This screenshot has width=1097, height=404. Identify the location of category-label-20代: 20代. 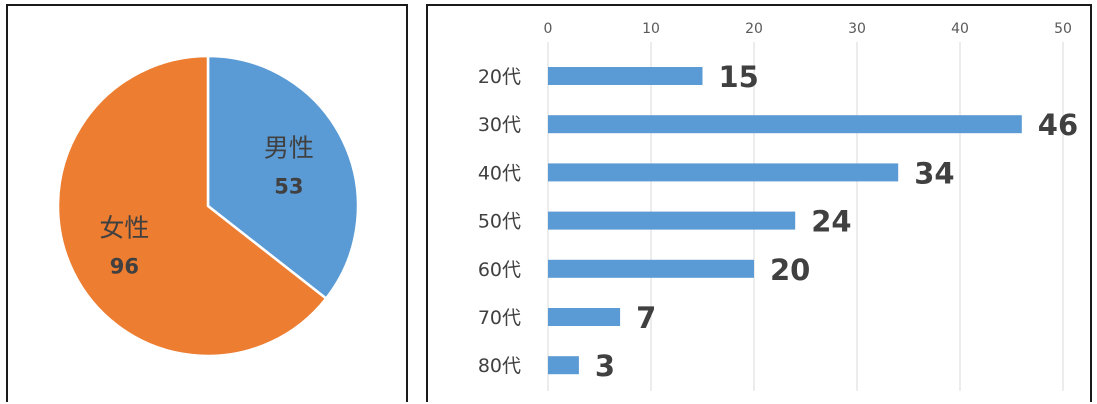
(499, 77).